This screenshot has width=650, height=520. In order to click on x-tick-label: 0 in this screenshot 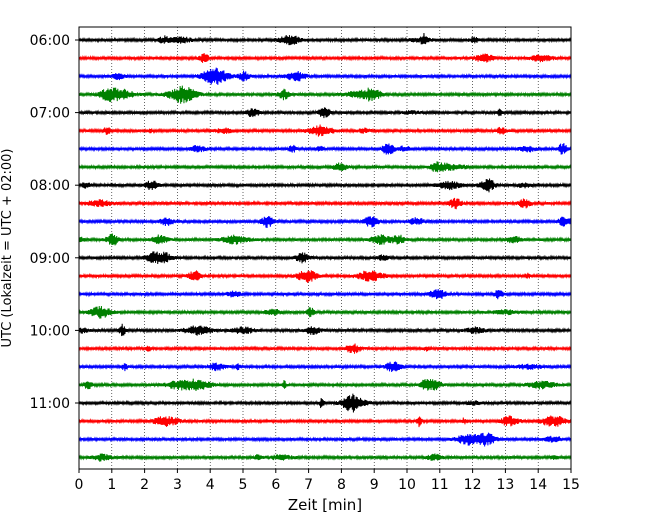, I will do `click(79, 485)`.